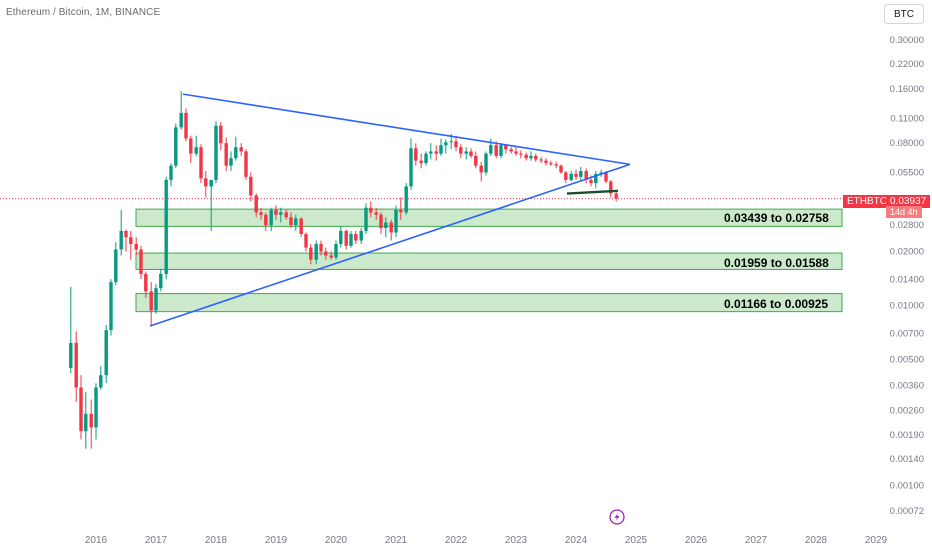  I want to click on events-marker, so click(617, 517).